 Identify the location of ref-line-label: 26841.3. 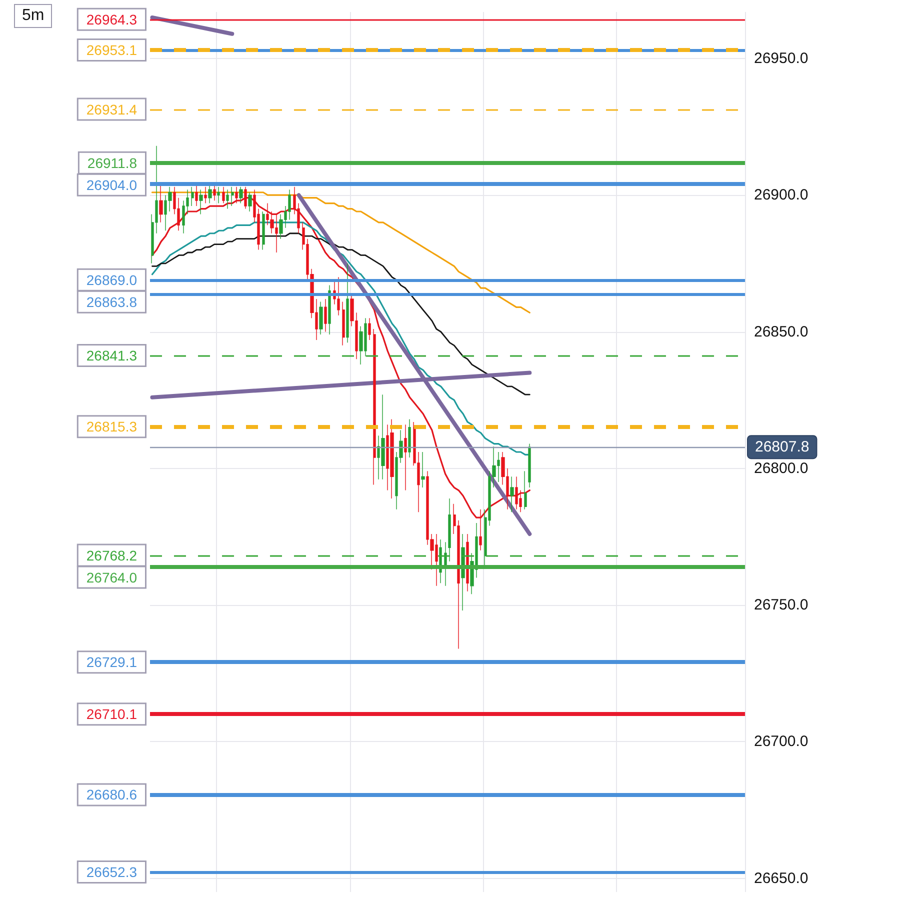
(112, 356).